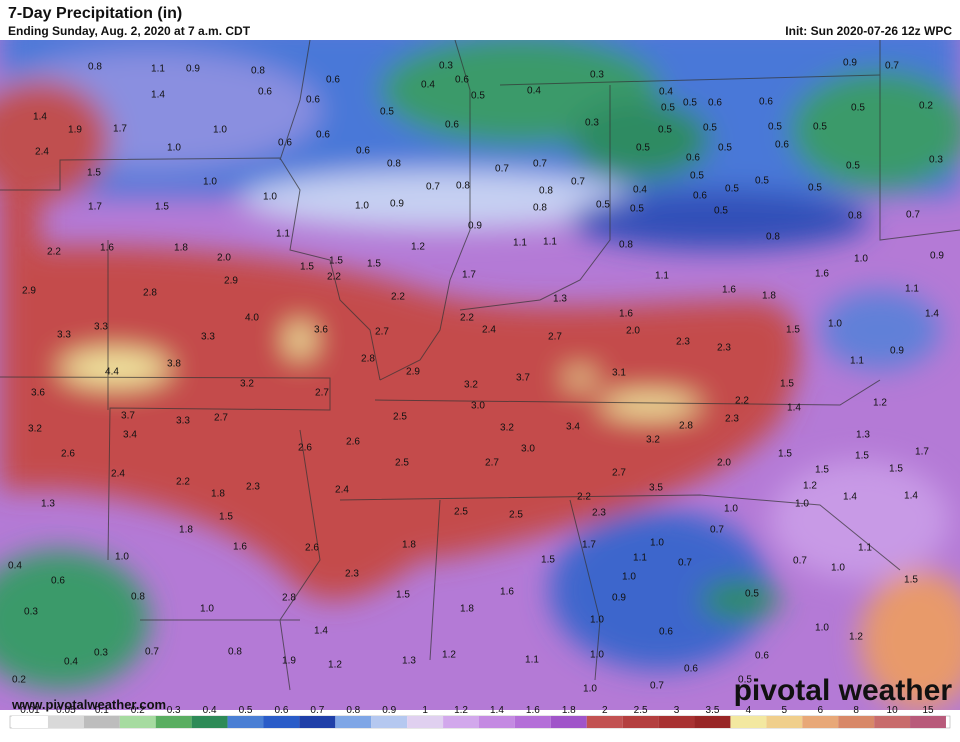  I want to click on map-label: 3.2, so click(247, 384).